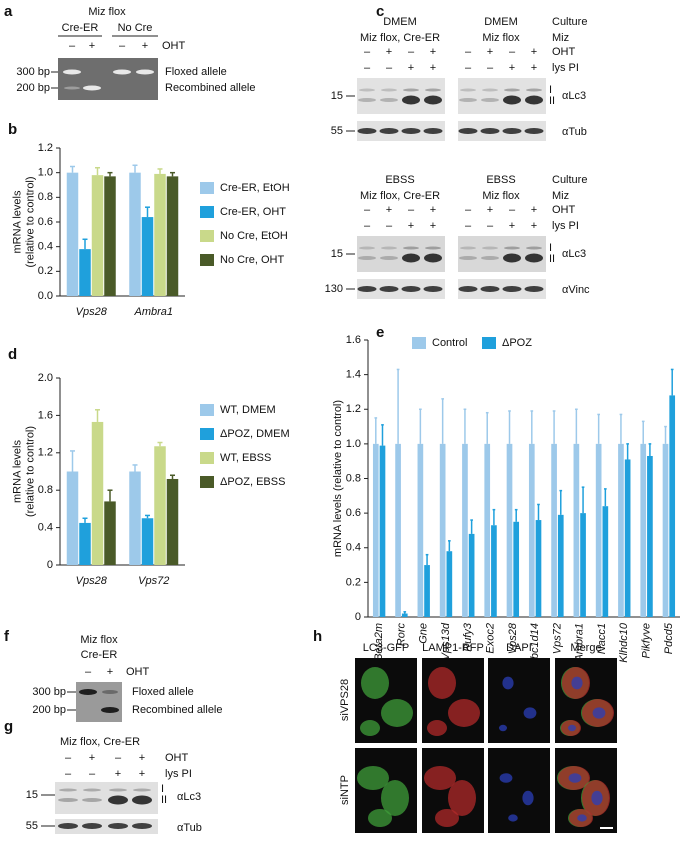 This screenshot has height=845, width=685. Describe the element at coordinates (30, 221) in the screenshot. I see `y-axis-label: (relative to control)` at that location.